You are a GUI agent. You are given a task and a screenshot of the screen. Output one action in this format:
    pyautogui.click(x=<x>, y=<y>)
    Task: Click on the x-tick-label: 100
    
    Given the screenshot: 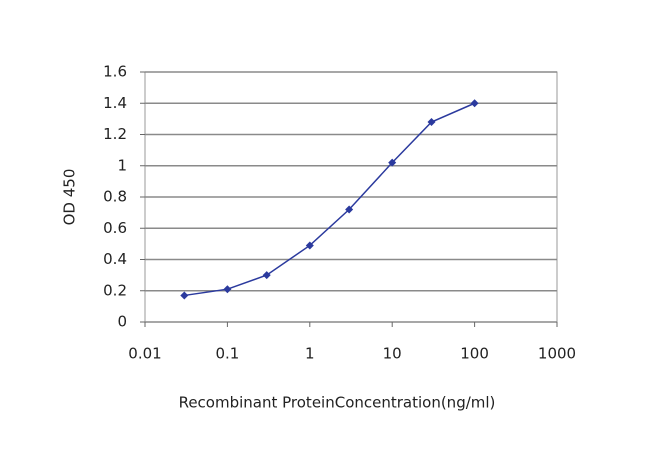 What is the action you would take?
    pyautogui.click(x=474, y=354)
    